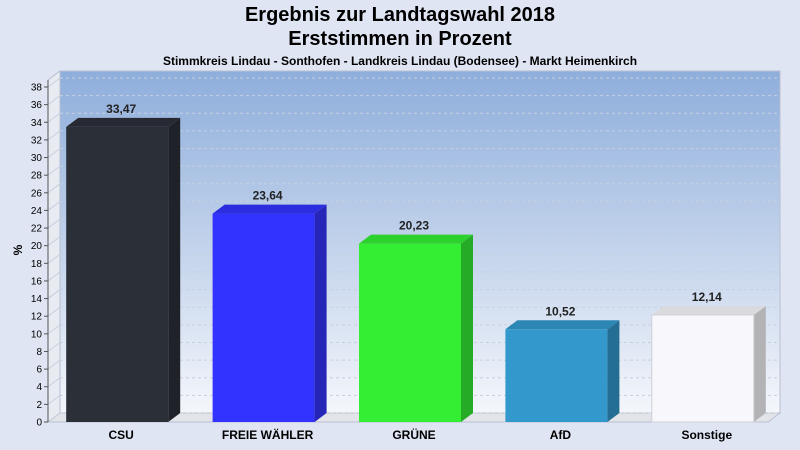 The width and height of the screenshot is (800, 450). I want to click on data-label: 12,14, so click(707, 297).